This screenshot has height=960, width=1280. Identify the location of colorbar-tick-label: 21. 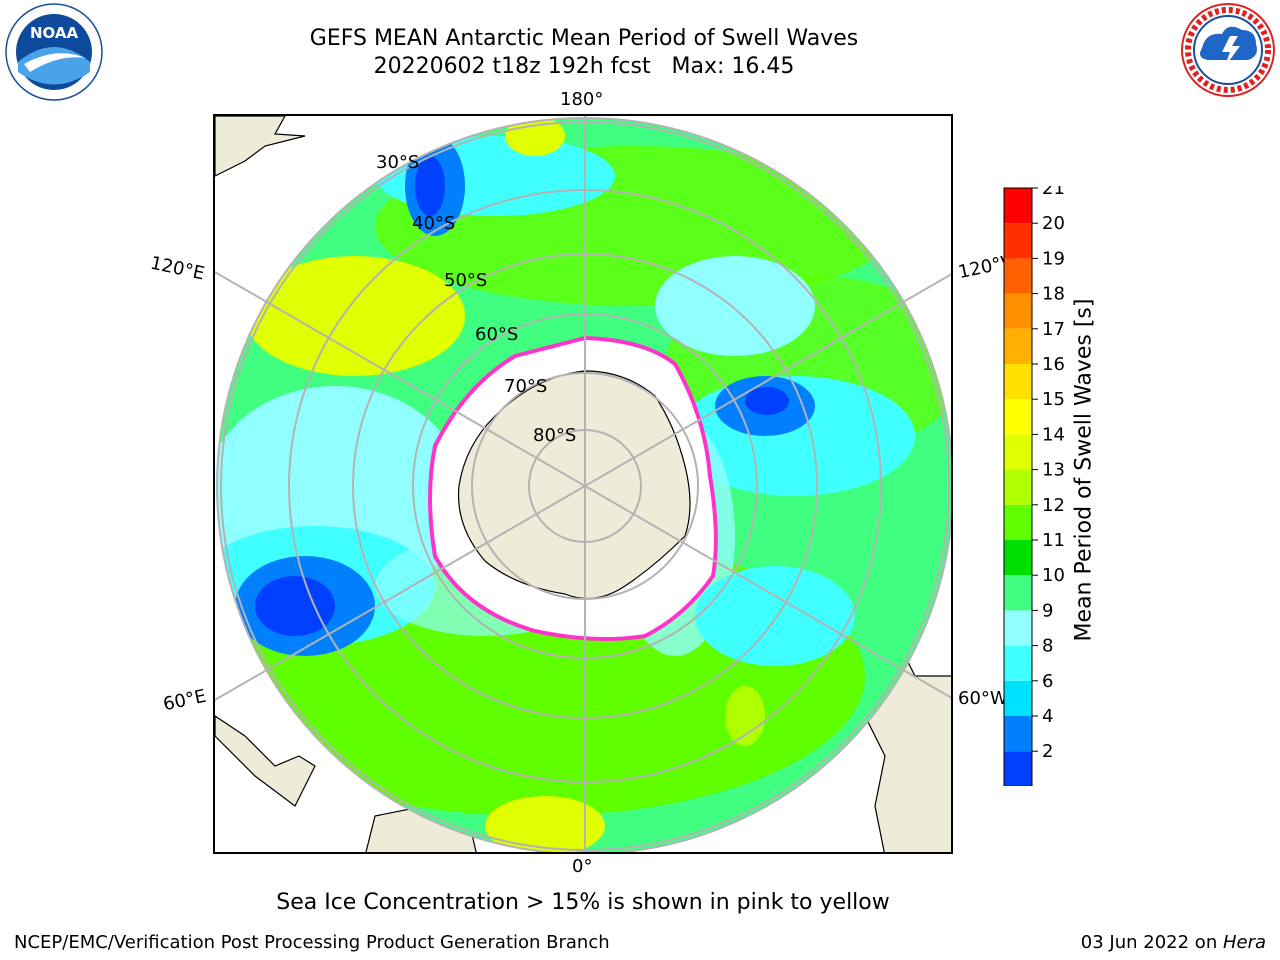
(1053, 192).